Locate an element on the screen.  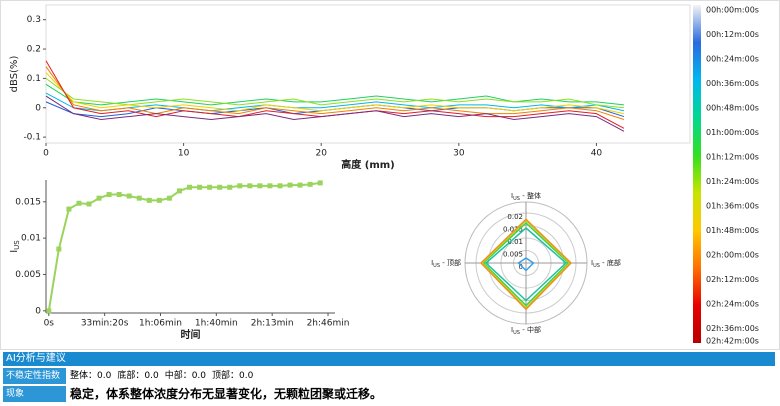
colorbar-label: 00h:48m:00s is located at coordinates (732, 108).